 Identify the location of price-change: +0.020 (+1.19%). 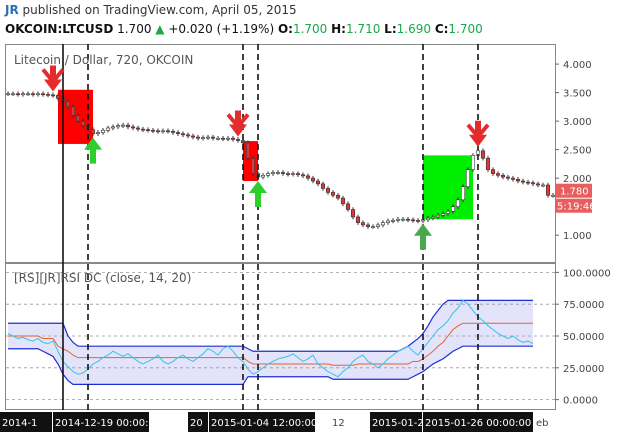
(221, 29).